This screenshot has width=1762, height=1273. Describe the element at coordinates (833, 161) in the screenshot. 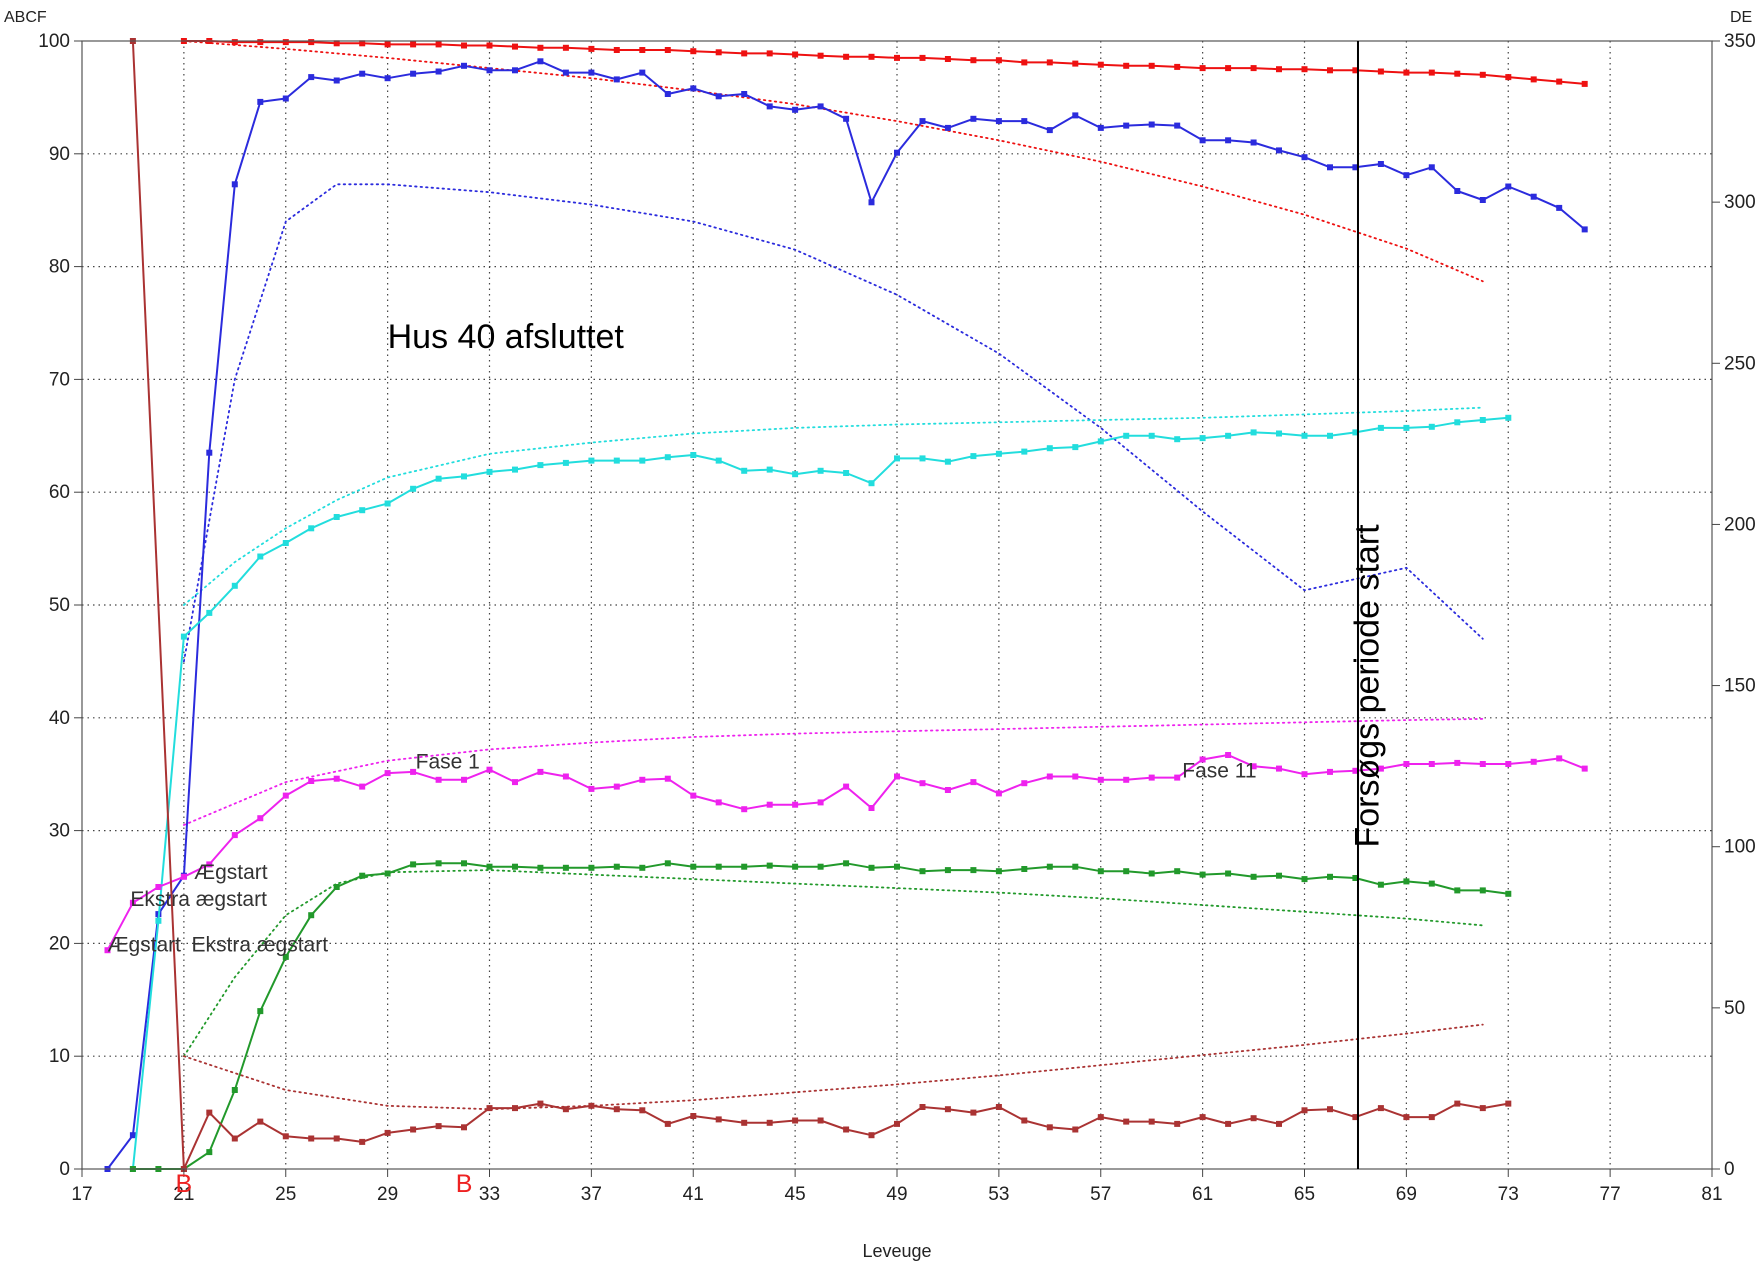

I see `reference-curve` at that location.